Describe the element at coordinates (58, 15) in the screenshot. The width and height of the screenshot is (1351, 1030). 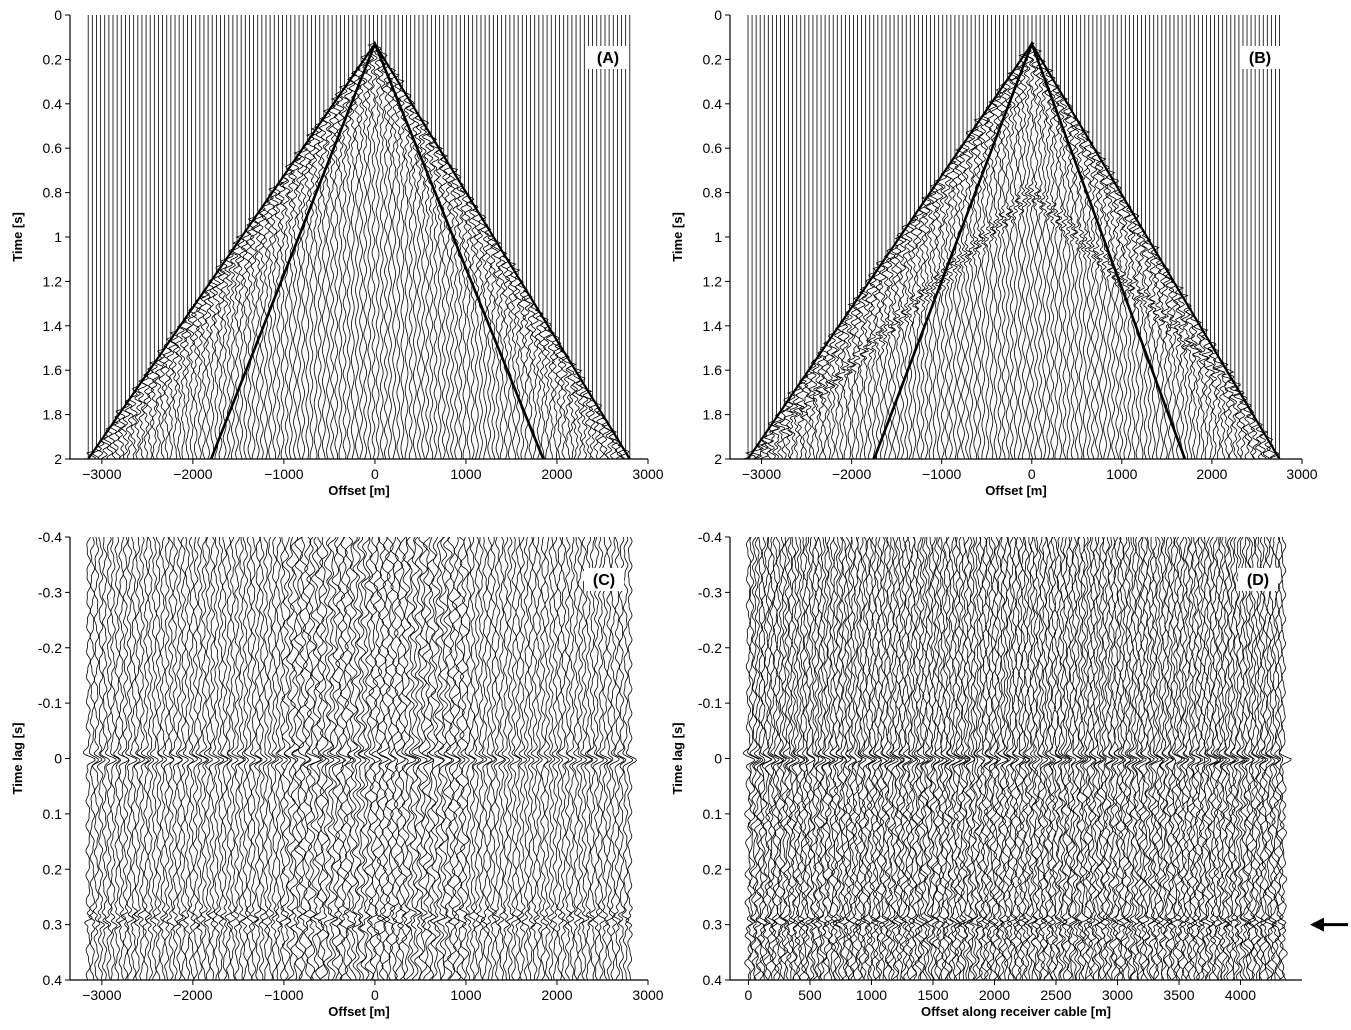
I see `y-tick-label-a-0: 0` at that location.